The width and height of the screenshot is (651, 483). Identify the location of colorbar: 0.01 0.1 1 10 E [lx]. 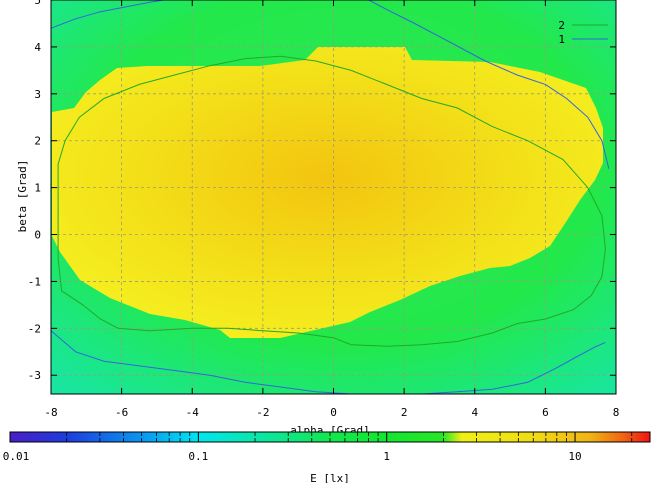
(327, 457).